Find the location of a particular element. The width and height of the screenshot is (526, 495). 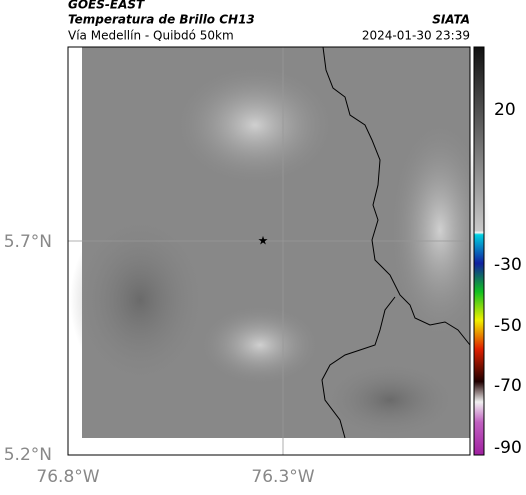

boundary is located at coordinates (358, 367).